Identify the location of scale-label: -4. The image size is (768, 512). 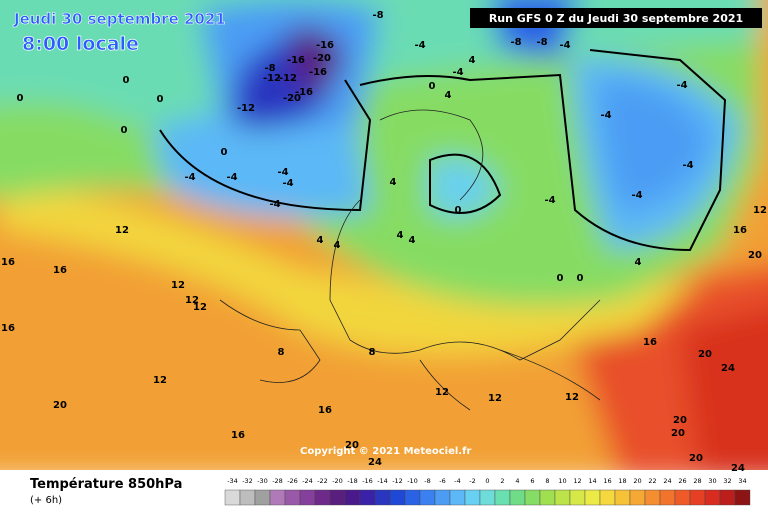
(457, 481).